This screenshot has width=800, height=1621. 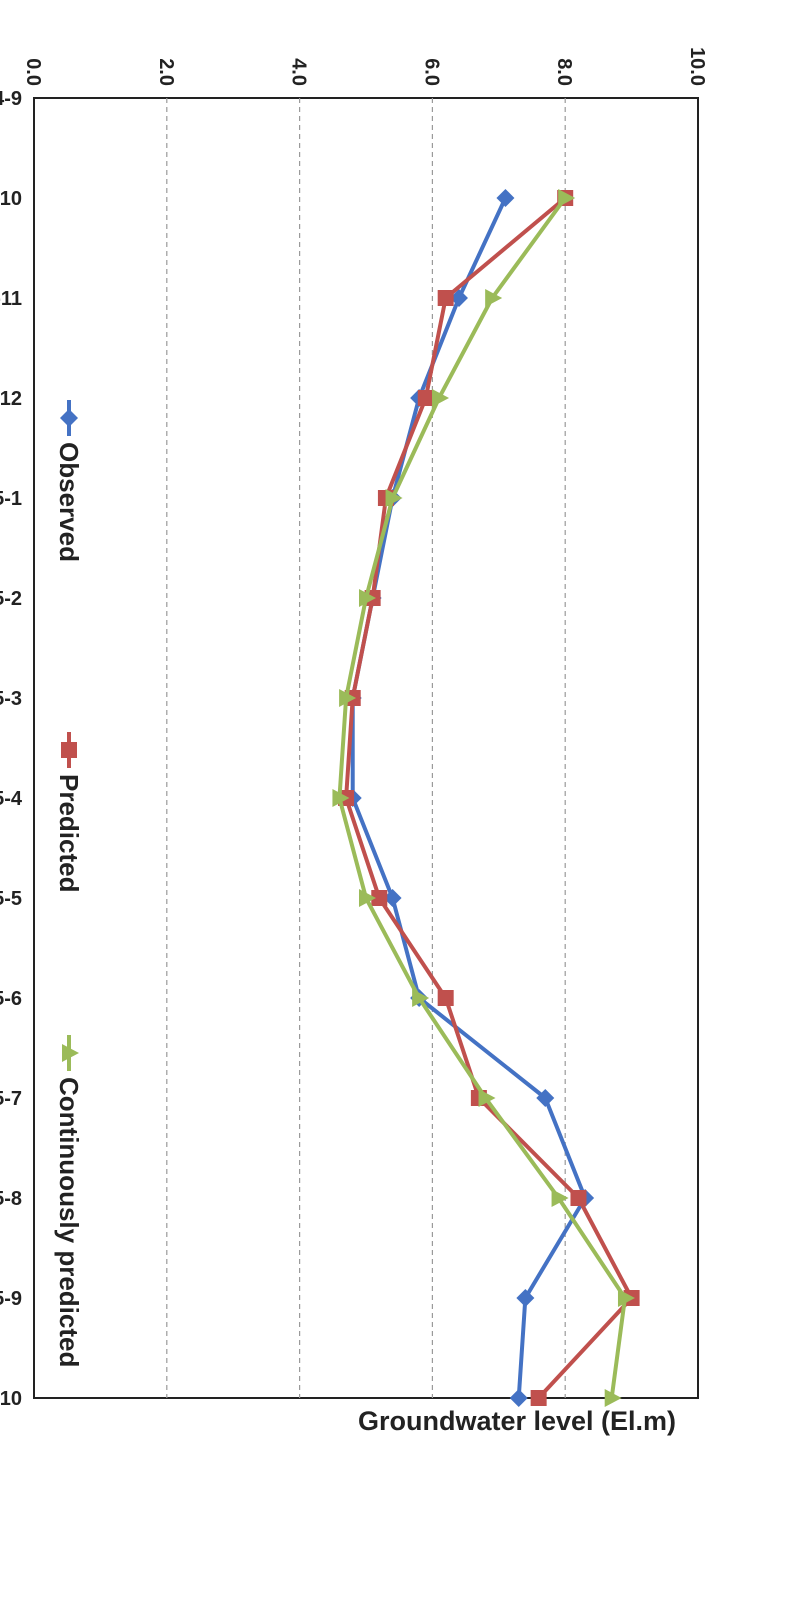 I want to click on x-tick-label: 2015-5, so click(x=11, y=899).